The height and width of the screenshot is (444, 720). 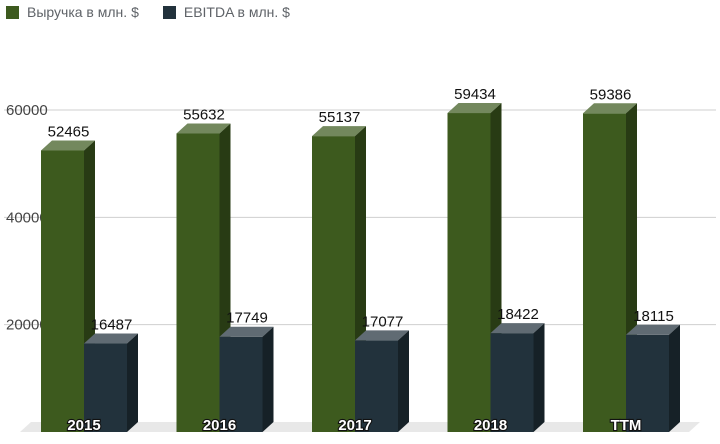 What do you see at coordinates (611, 94) in the screenshot?
I see `data-label-revenue-ttm: 59386` at bounding box center [611, 94].